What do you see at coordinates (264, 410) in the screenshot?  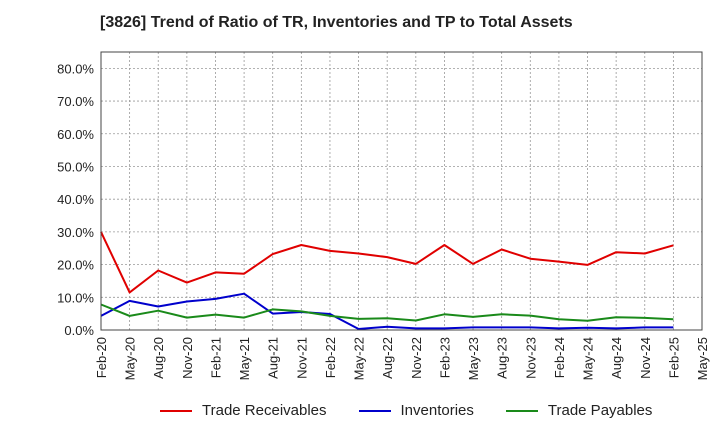 I see `legend-label: Trade Receivables` at bounding box center [264, 410].